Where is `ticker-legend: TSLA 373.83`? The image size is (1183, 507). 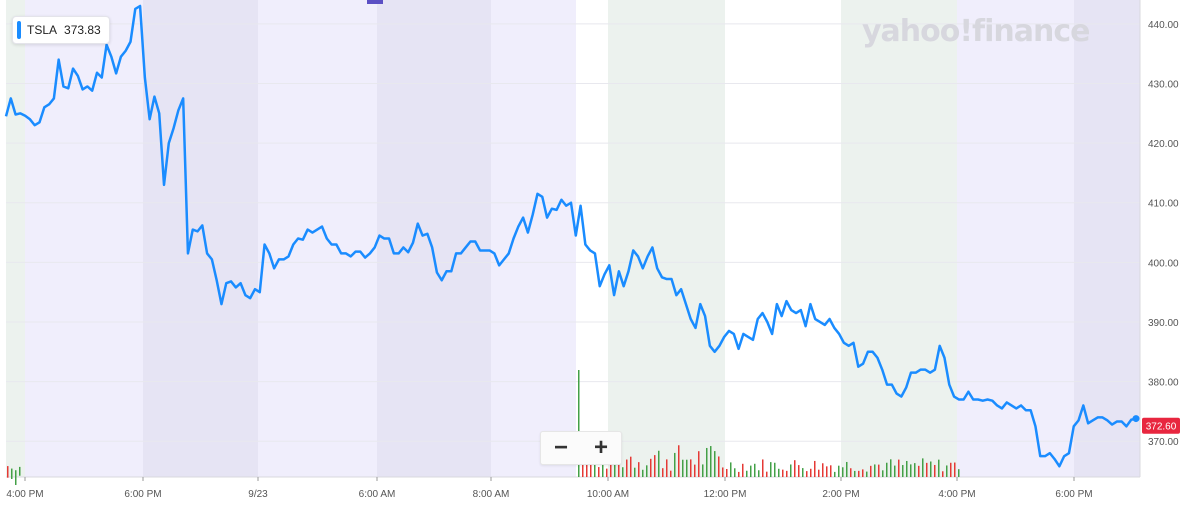 ticker-legend: TSLA 373.83 is located at coordinates (61, 30).